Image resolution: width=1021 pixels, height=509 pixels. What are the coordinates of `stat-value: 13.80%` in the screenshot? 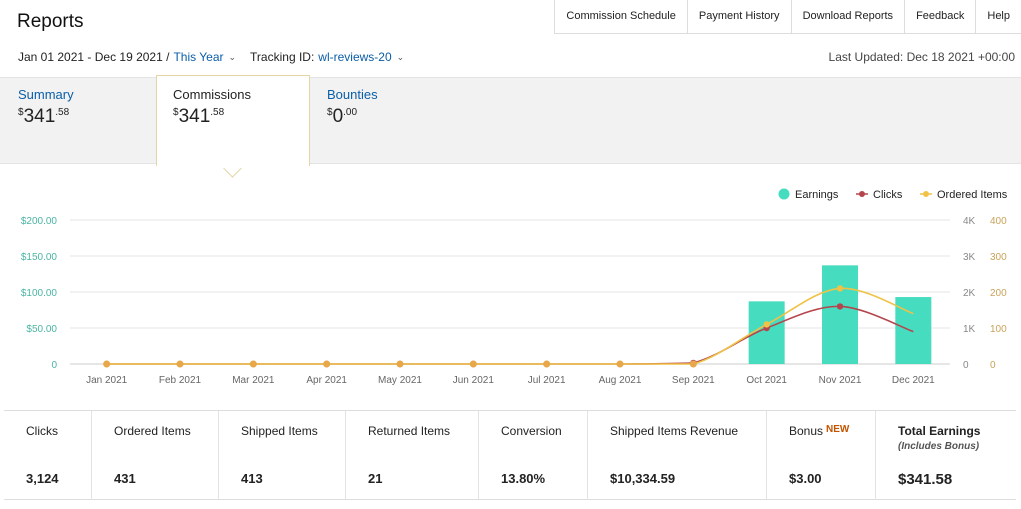 It's located at (523, 478).